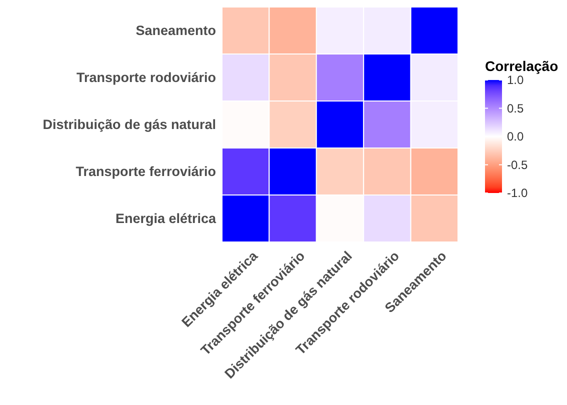 The width and height of the screenshot is (567, 405). I want to click on y-tick-label: Saneamento, so click(176, 30).